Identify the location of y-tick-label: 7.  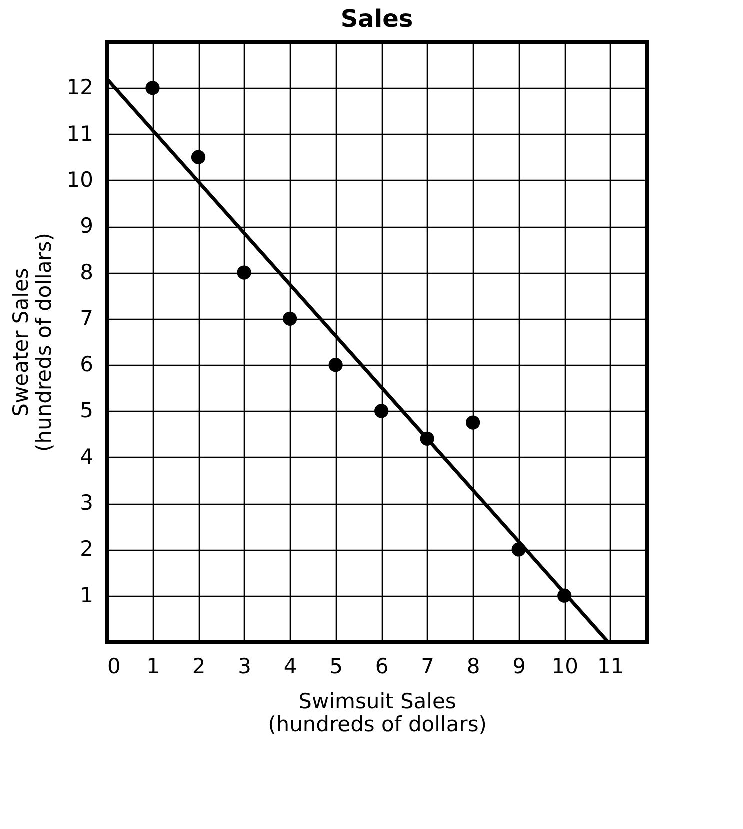
(87, 318).